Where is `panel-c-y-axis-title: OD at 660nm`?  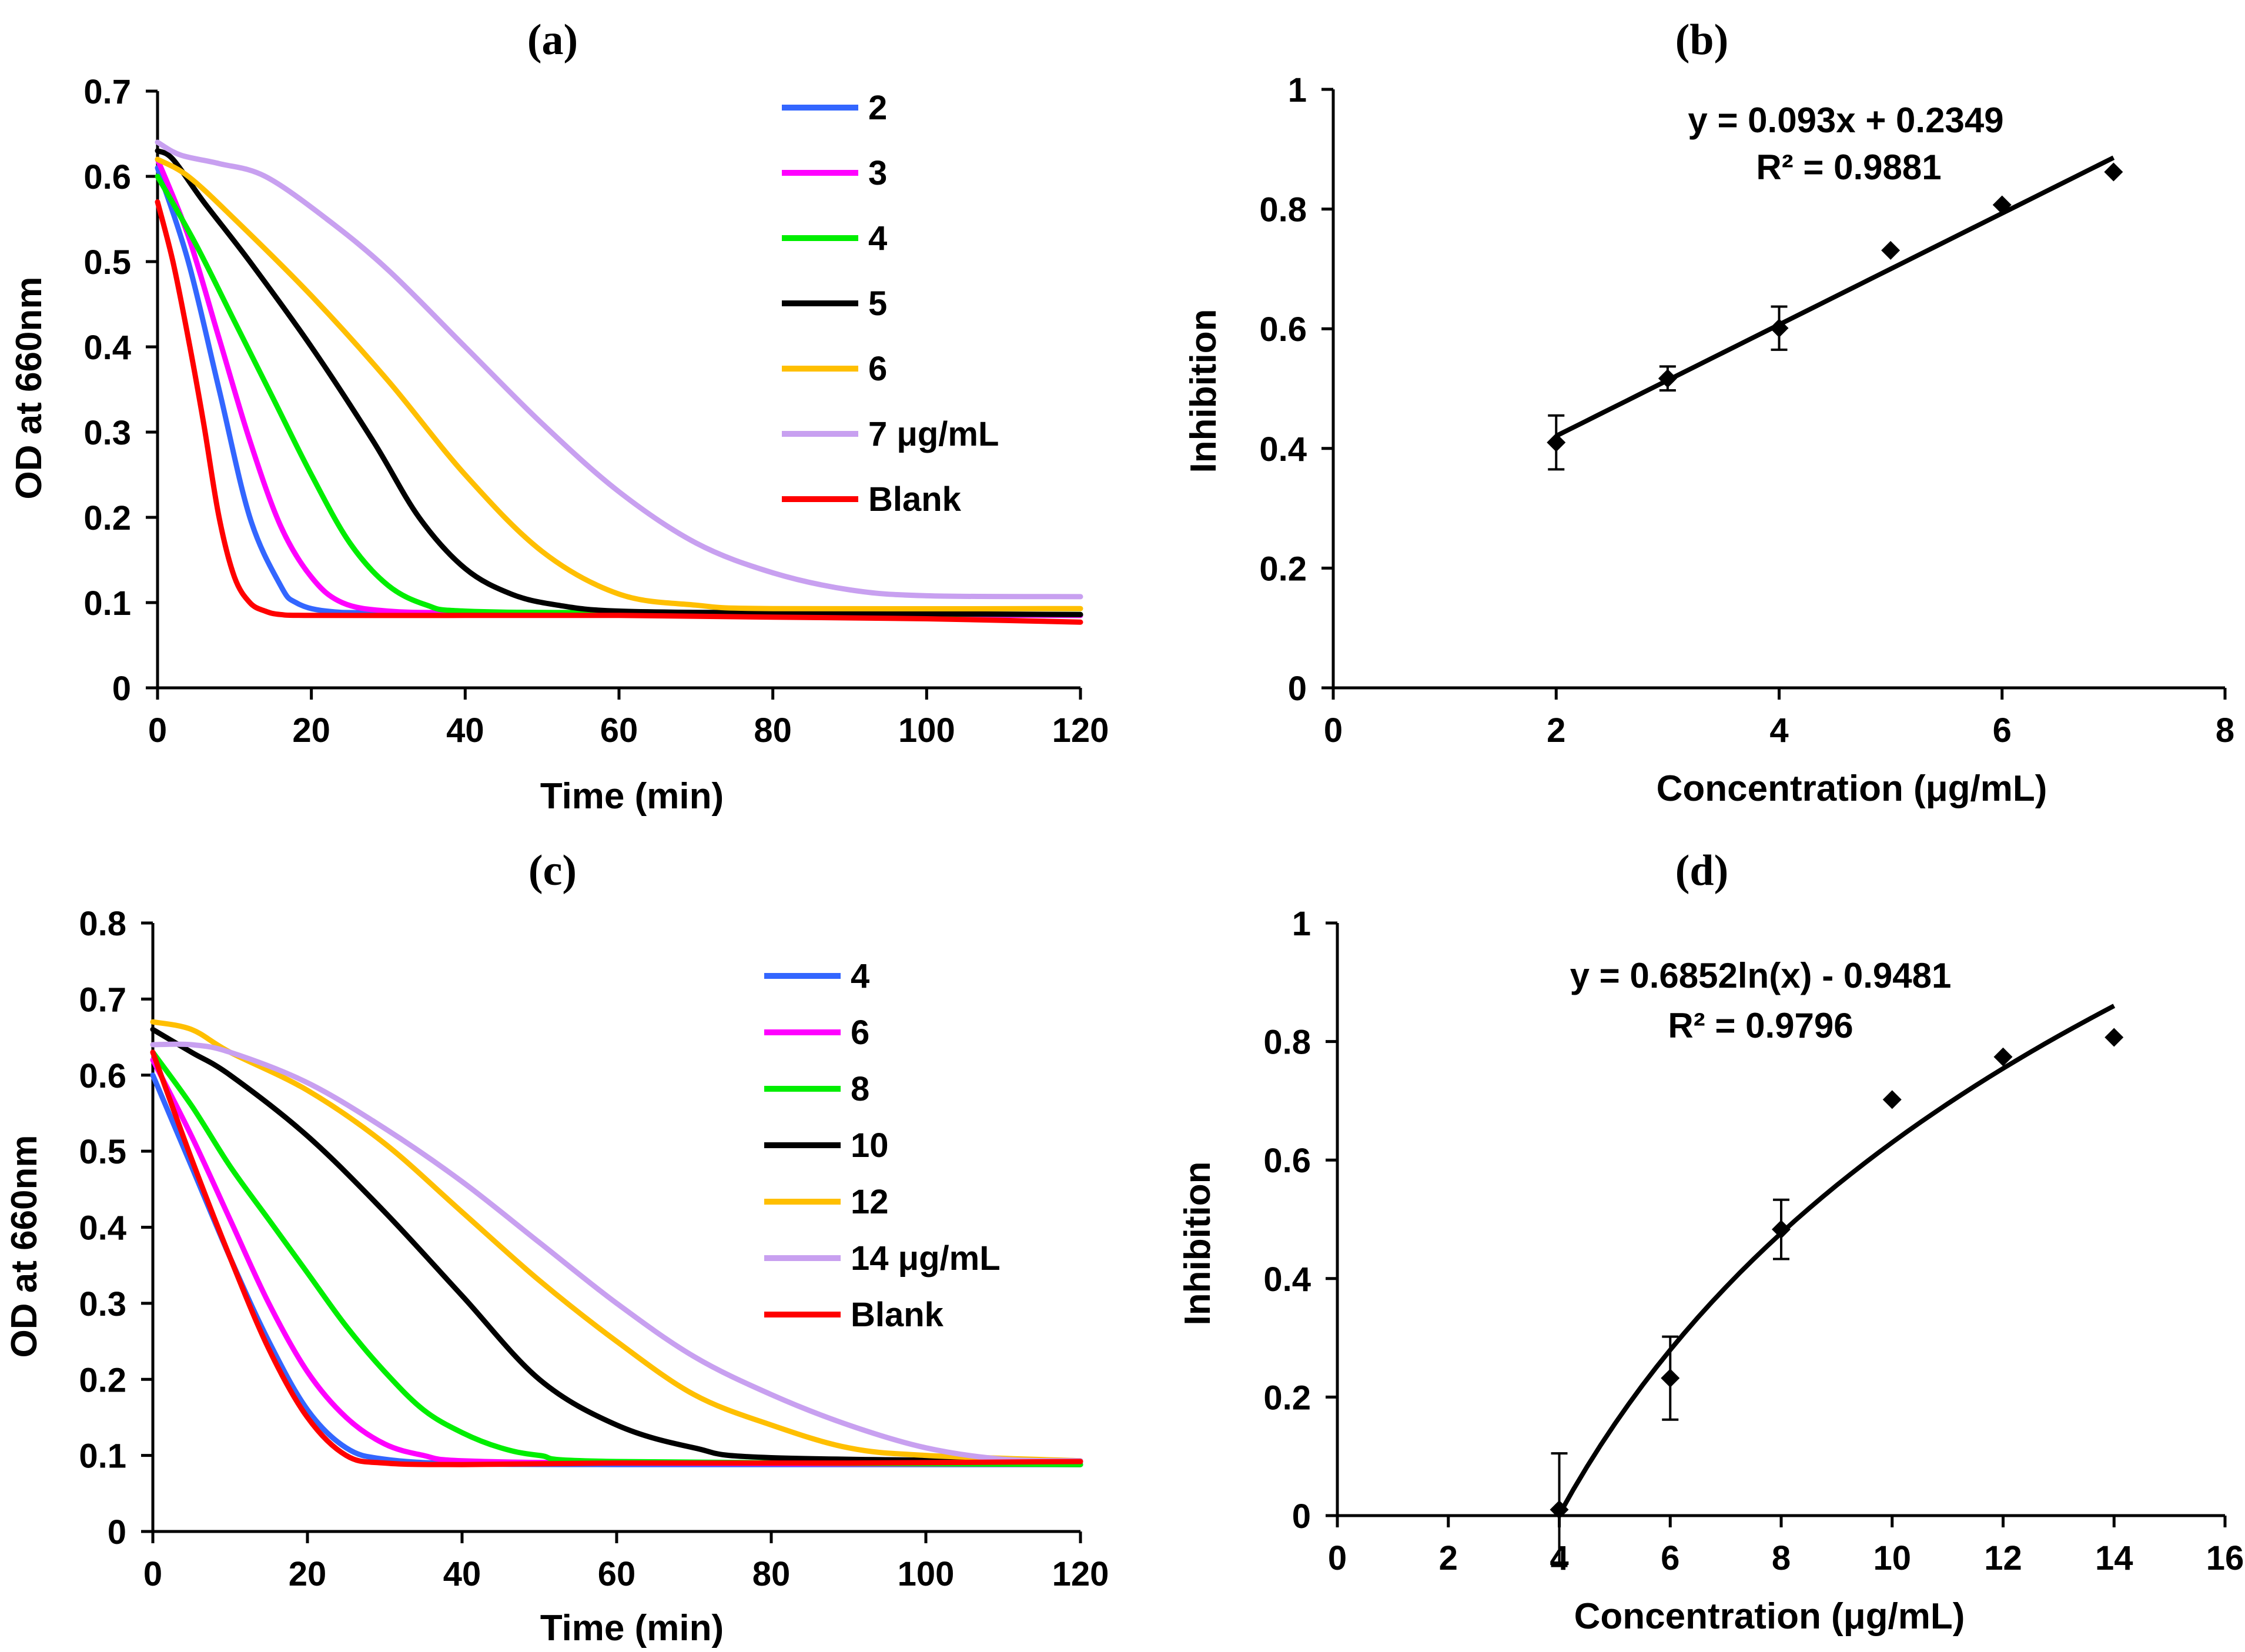 panel-c-y-axis-title: OD at 660nm is located at coordinates (24, 1246).